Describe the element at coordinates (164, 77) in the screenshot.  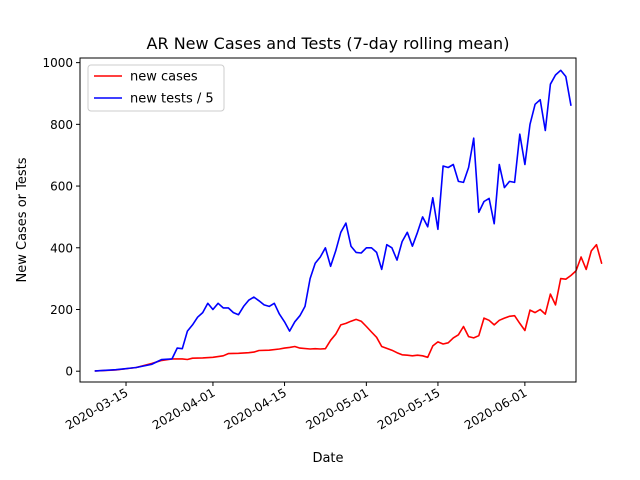
I see `legend-label-0: new cases` at that location.